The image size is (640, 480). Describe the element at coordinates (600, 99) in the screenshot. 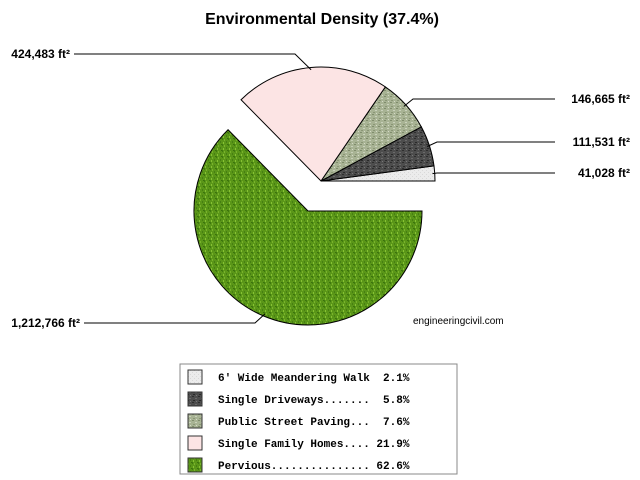

I see `slice-value-label: 146,665 ft²` at that location.